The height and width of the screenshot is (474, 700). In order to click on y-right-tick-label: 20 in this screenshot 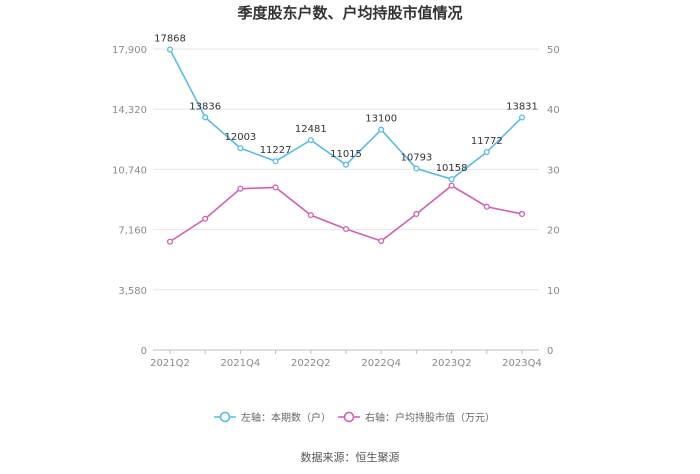, I will do `click(553, 231)`.